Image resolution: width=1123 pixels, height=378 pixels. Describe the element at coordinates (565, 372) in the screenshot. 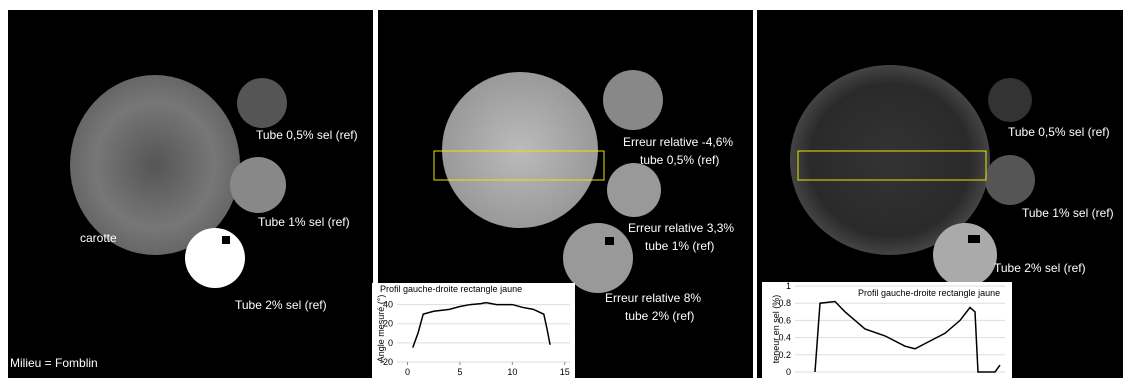

I see `x-tick-label: 15` at that location.